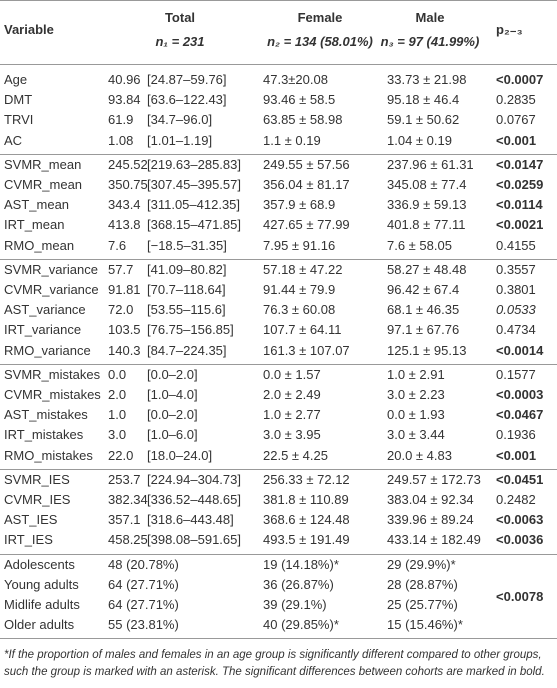 This screenshot has height=688, width=557. I want to click on variable-name: IRT_variance, so click(43, 330).